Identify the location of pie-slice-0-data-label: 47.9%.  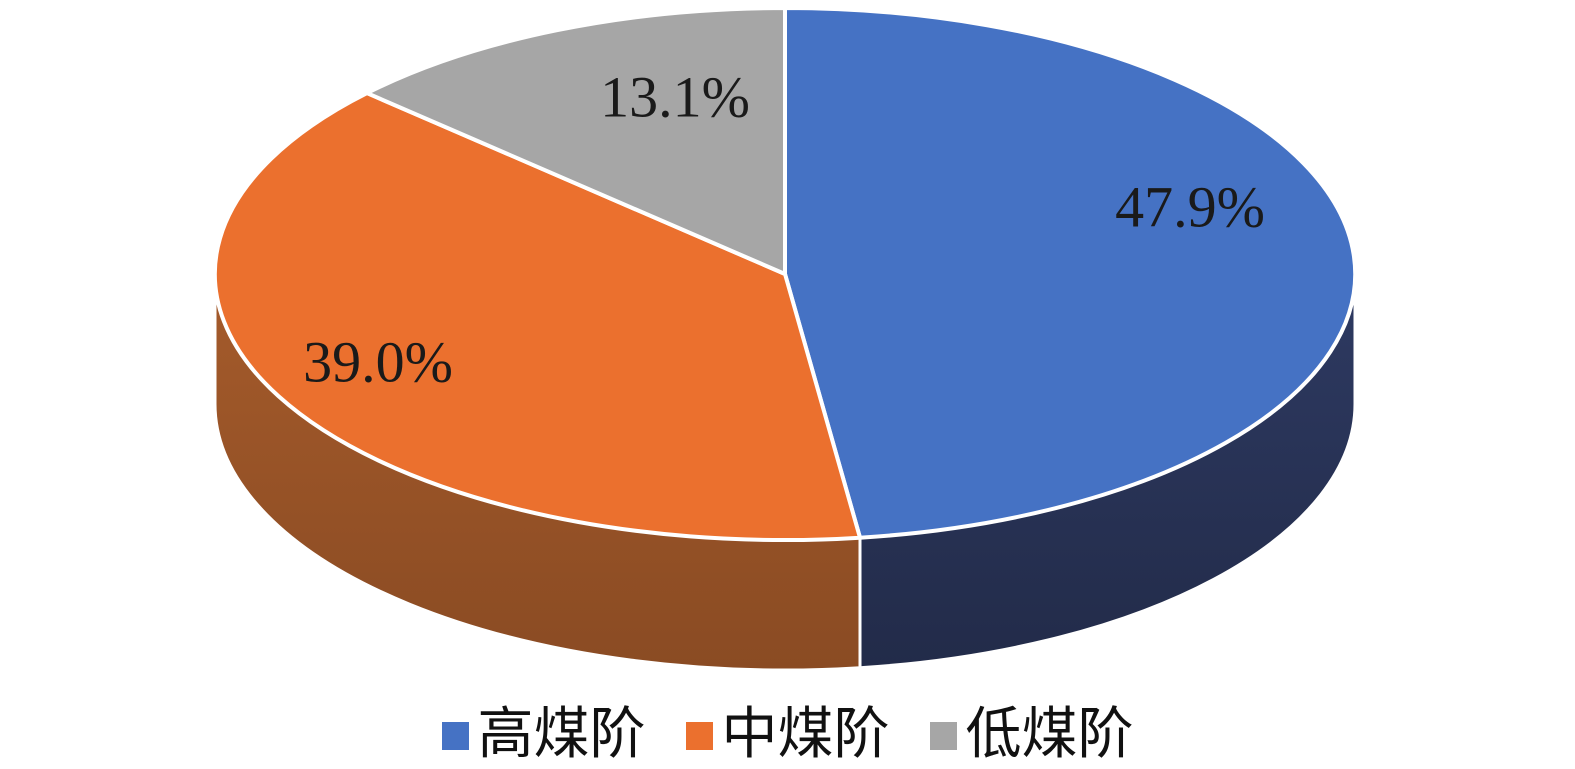
(1190, 207).